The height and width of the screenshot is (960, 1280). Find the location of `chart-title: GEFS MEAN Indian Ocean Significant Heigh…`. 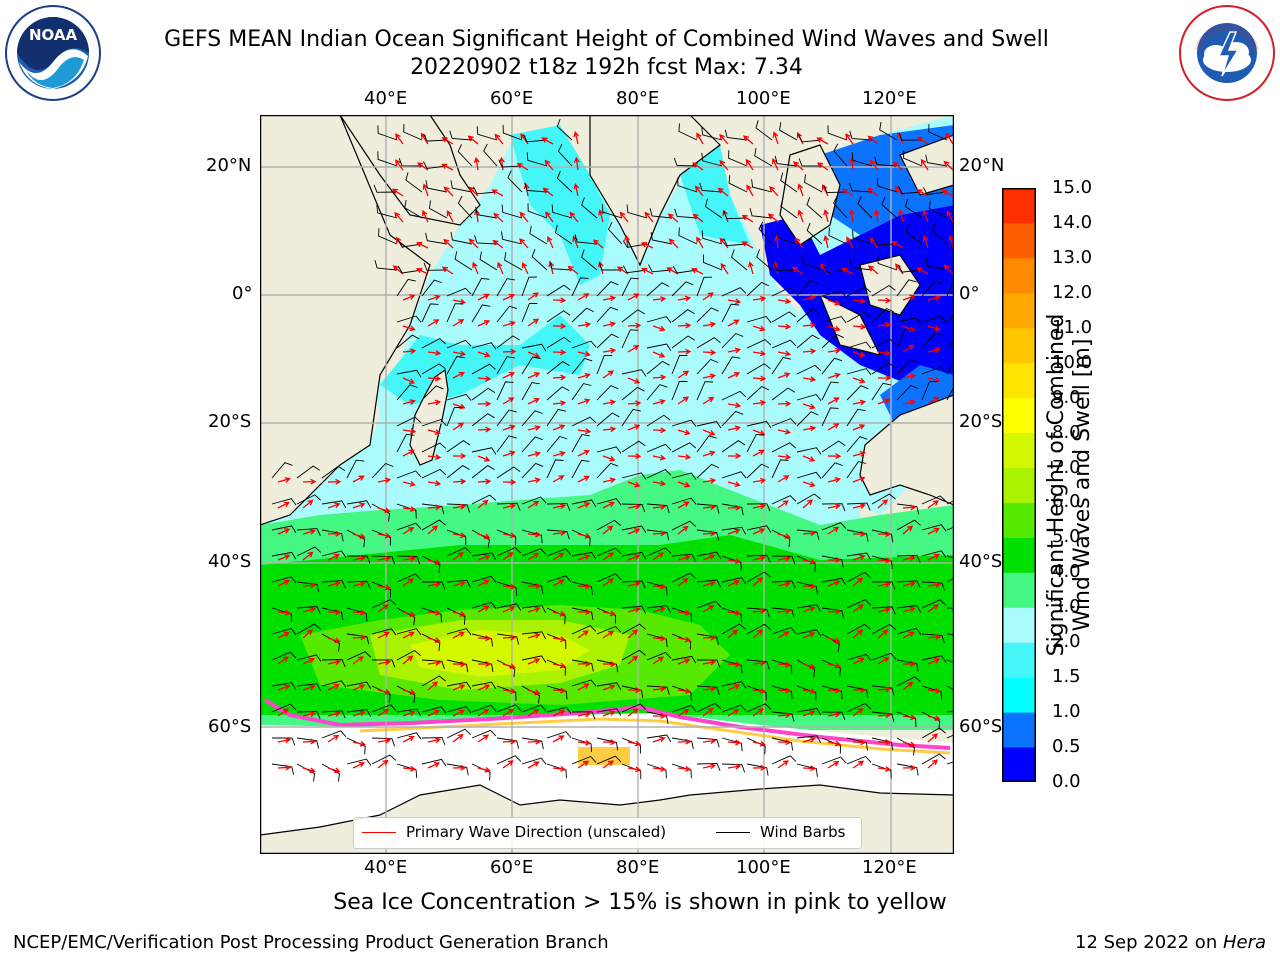

chart-title: GEFS MEAN Indian Ocean Significant Heigh… is located at coordinates (606, 39).